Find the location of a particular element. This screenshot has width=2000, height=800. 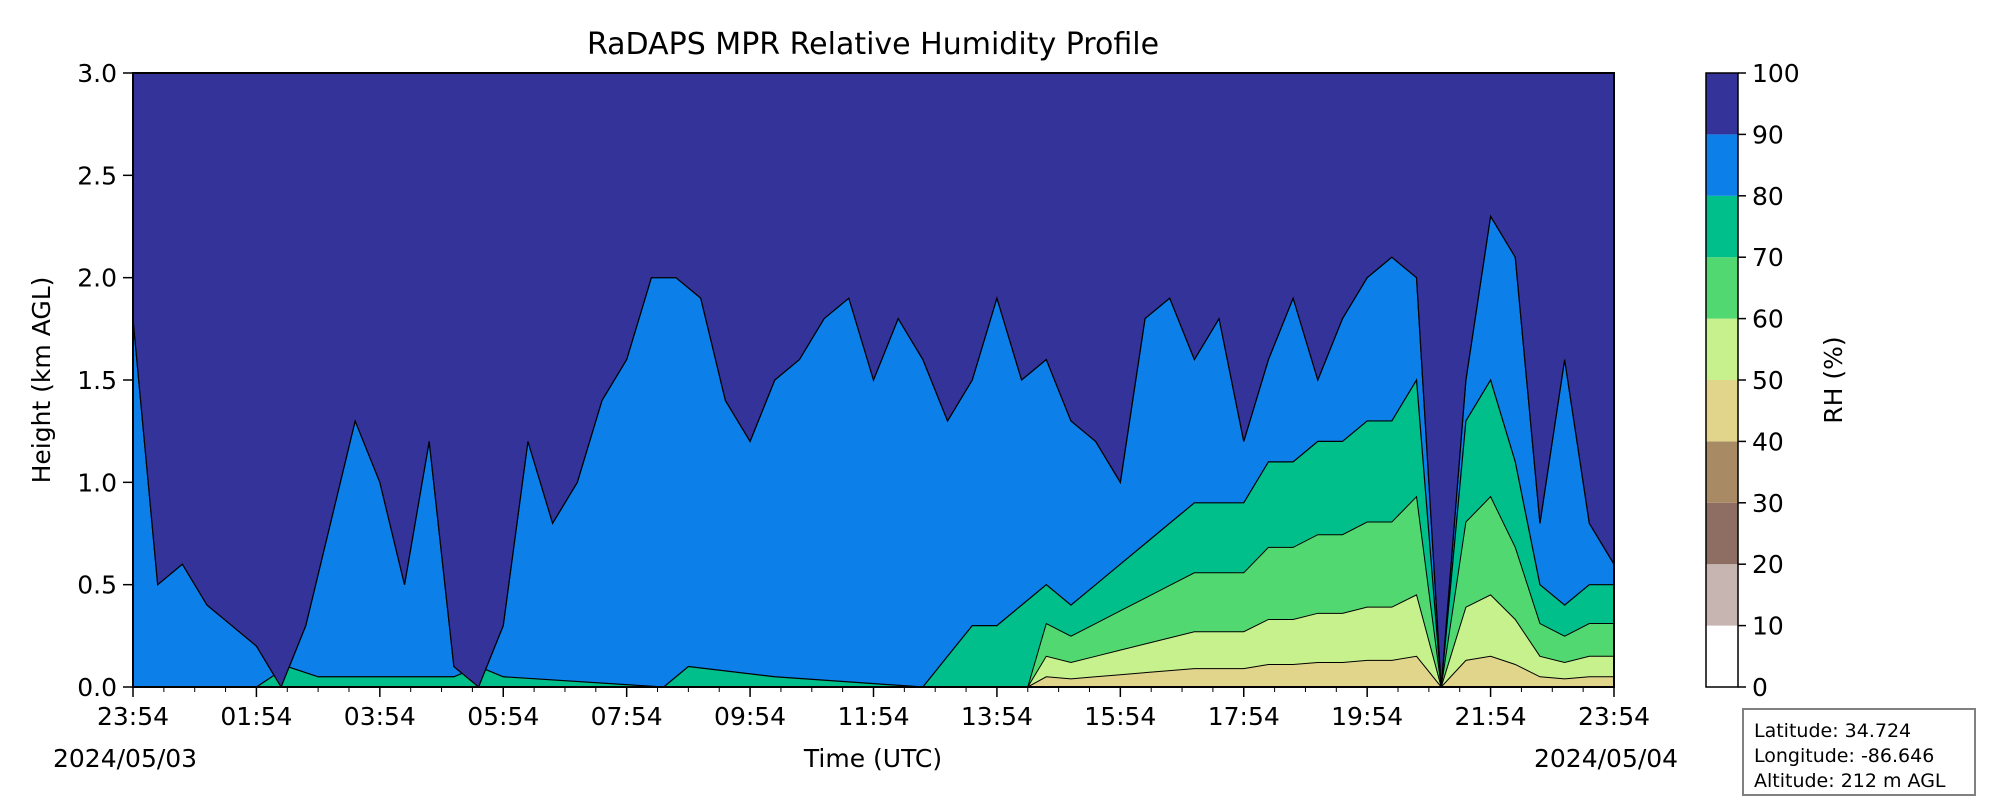

colorbar-tick-label: 100 is located at coordinates (1776, 73).